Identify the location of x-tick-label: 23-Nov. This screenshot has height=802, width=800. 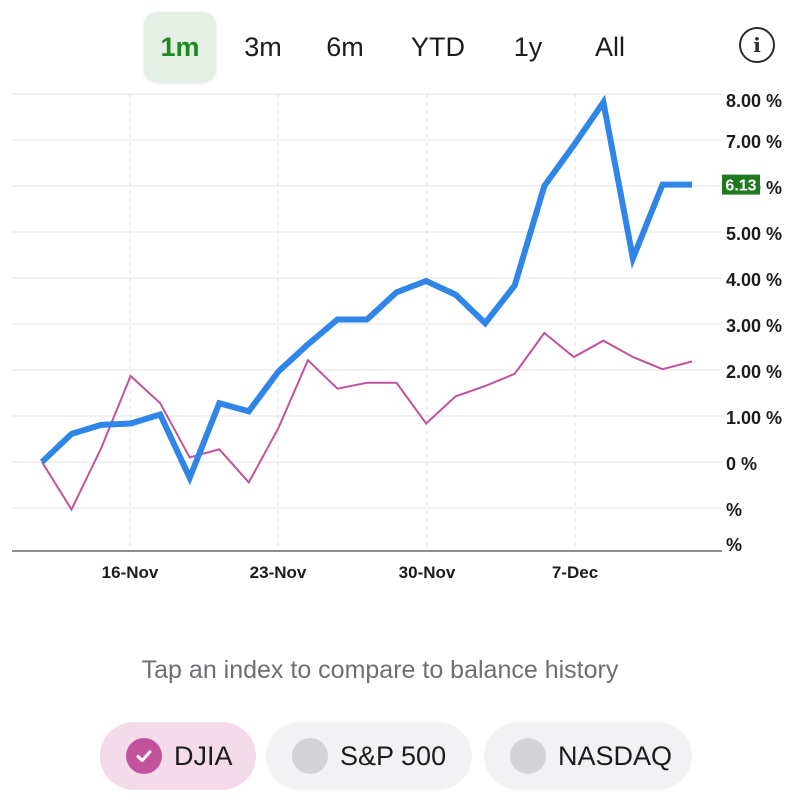
(278, 572).